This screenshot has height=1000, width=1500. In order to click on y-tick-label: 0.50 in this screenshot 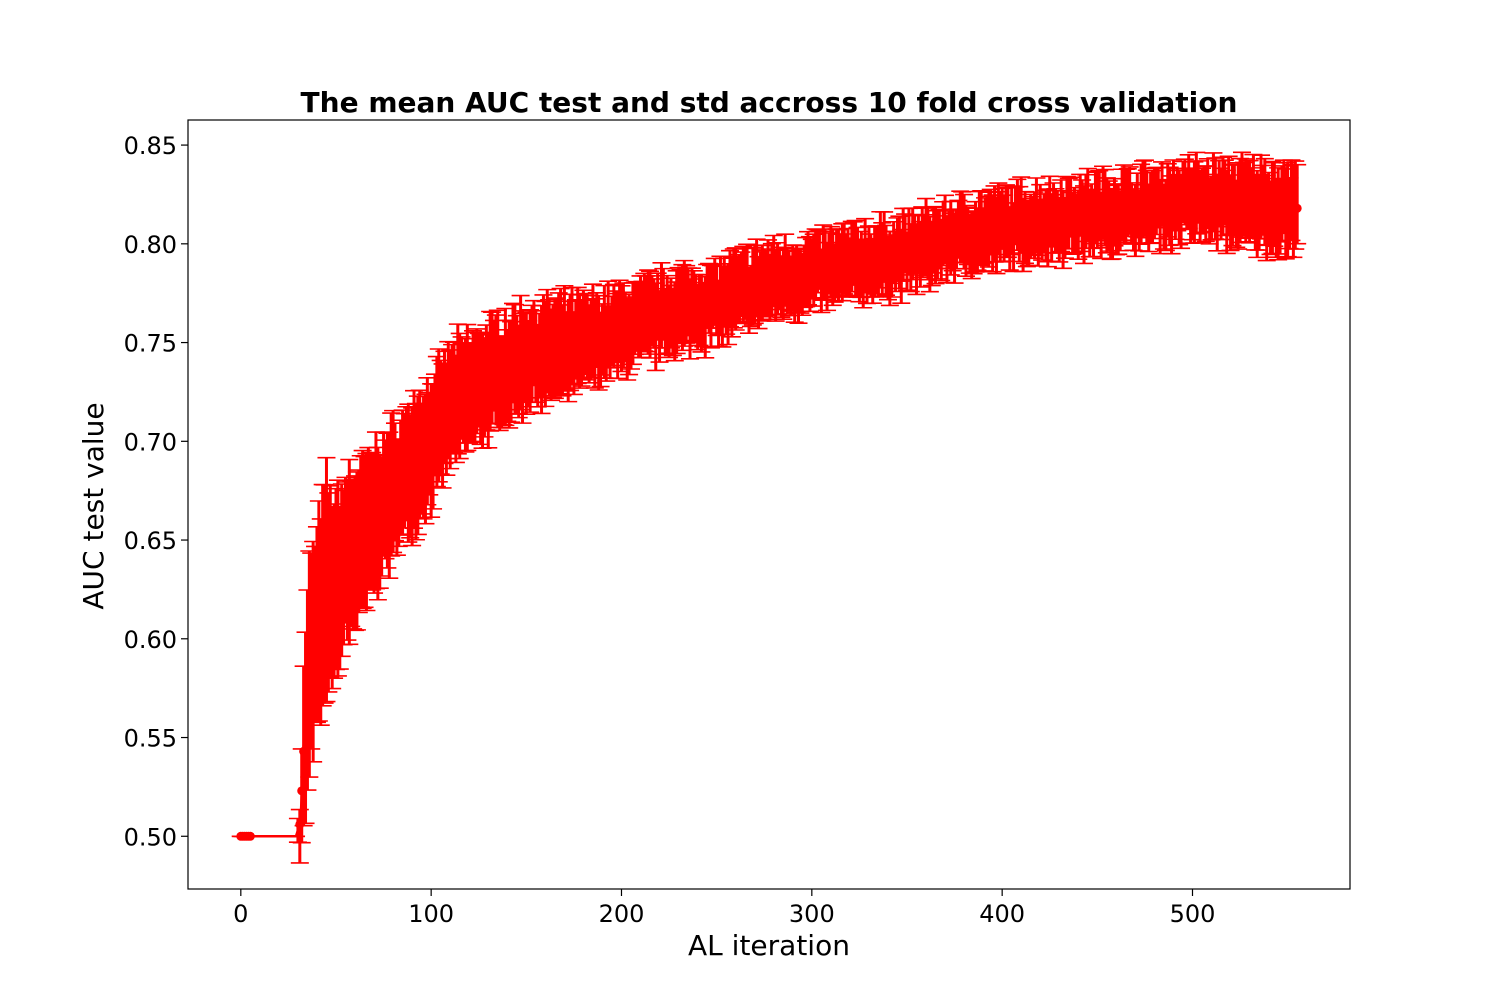, I will do `click(150, 837)`.